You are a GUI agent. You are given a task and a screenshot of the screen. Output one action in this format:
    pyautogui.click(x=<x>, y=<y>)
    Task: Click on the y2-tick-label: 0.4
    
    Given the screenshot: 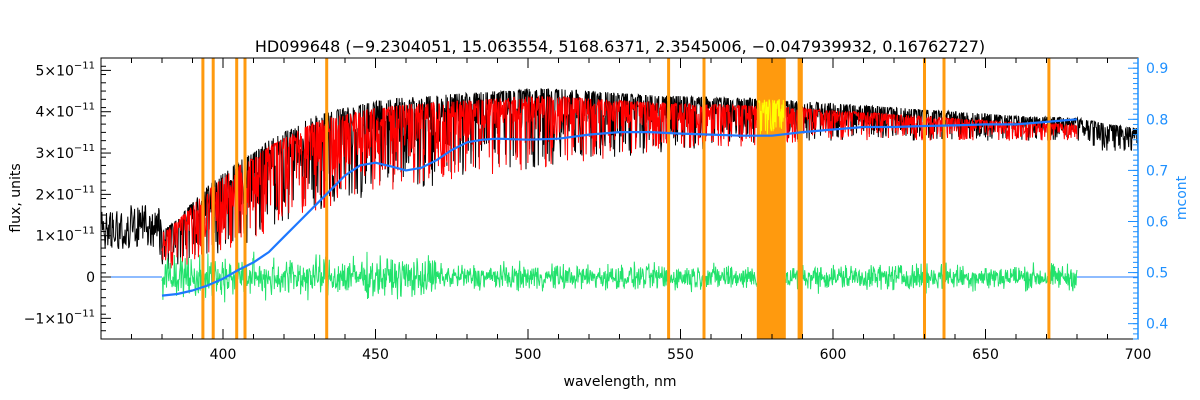 What is the action you would take?
    pyautogui.click(x=1157, y=325)
    